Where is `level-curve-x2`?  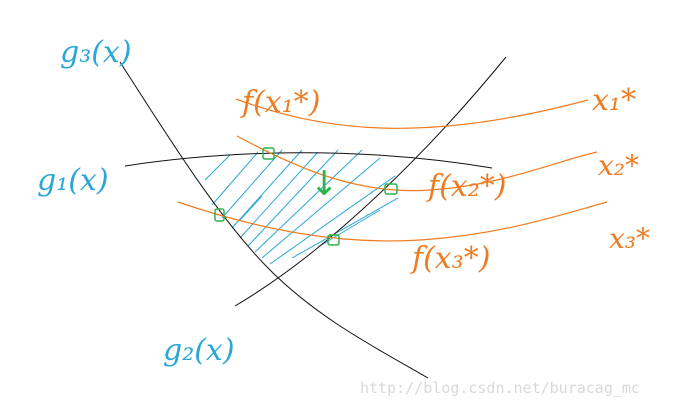 level-curve-x2 is located at coordinates (417, 163).